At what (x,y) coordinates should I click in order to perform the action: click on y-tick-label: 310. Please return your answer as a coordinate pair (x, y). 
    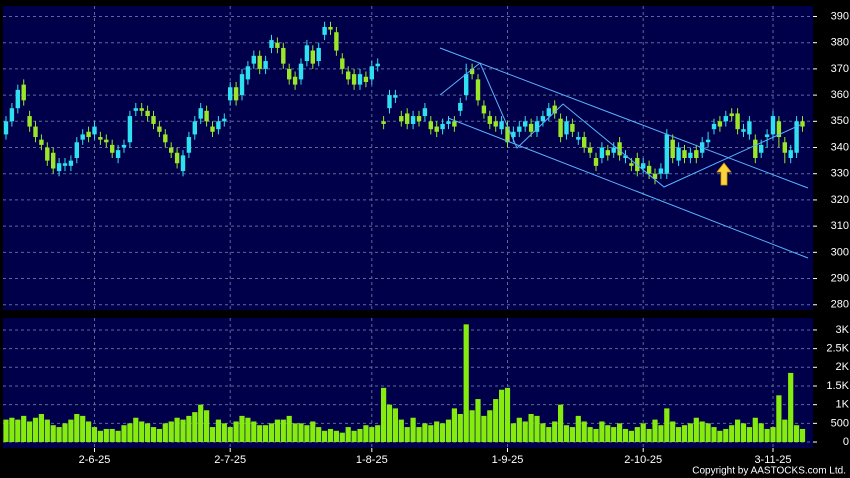
    Looking at the image, I should click on (840, 226).